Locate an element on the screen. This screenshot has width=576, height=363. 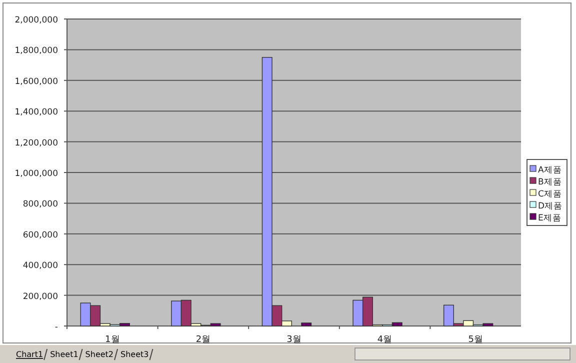
legend-label: B제품 is located at coordinates (550, 183).